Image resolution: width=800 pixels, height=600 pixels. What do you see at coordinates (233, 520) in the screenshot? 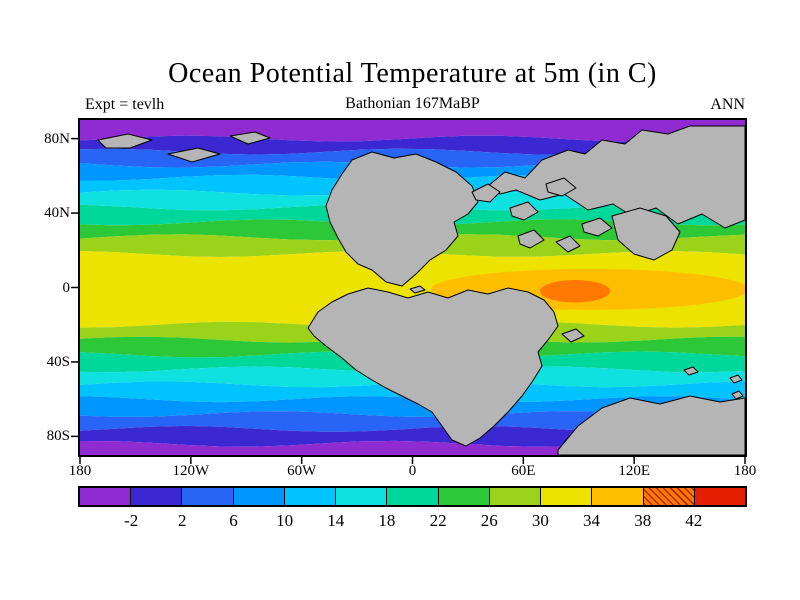
I see `colorbar-tick-label: 6` at bounding box center [233, 520].